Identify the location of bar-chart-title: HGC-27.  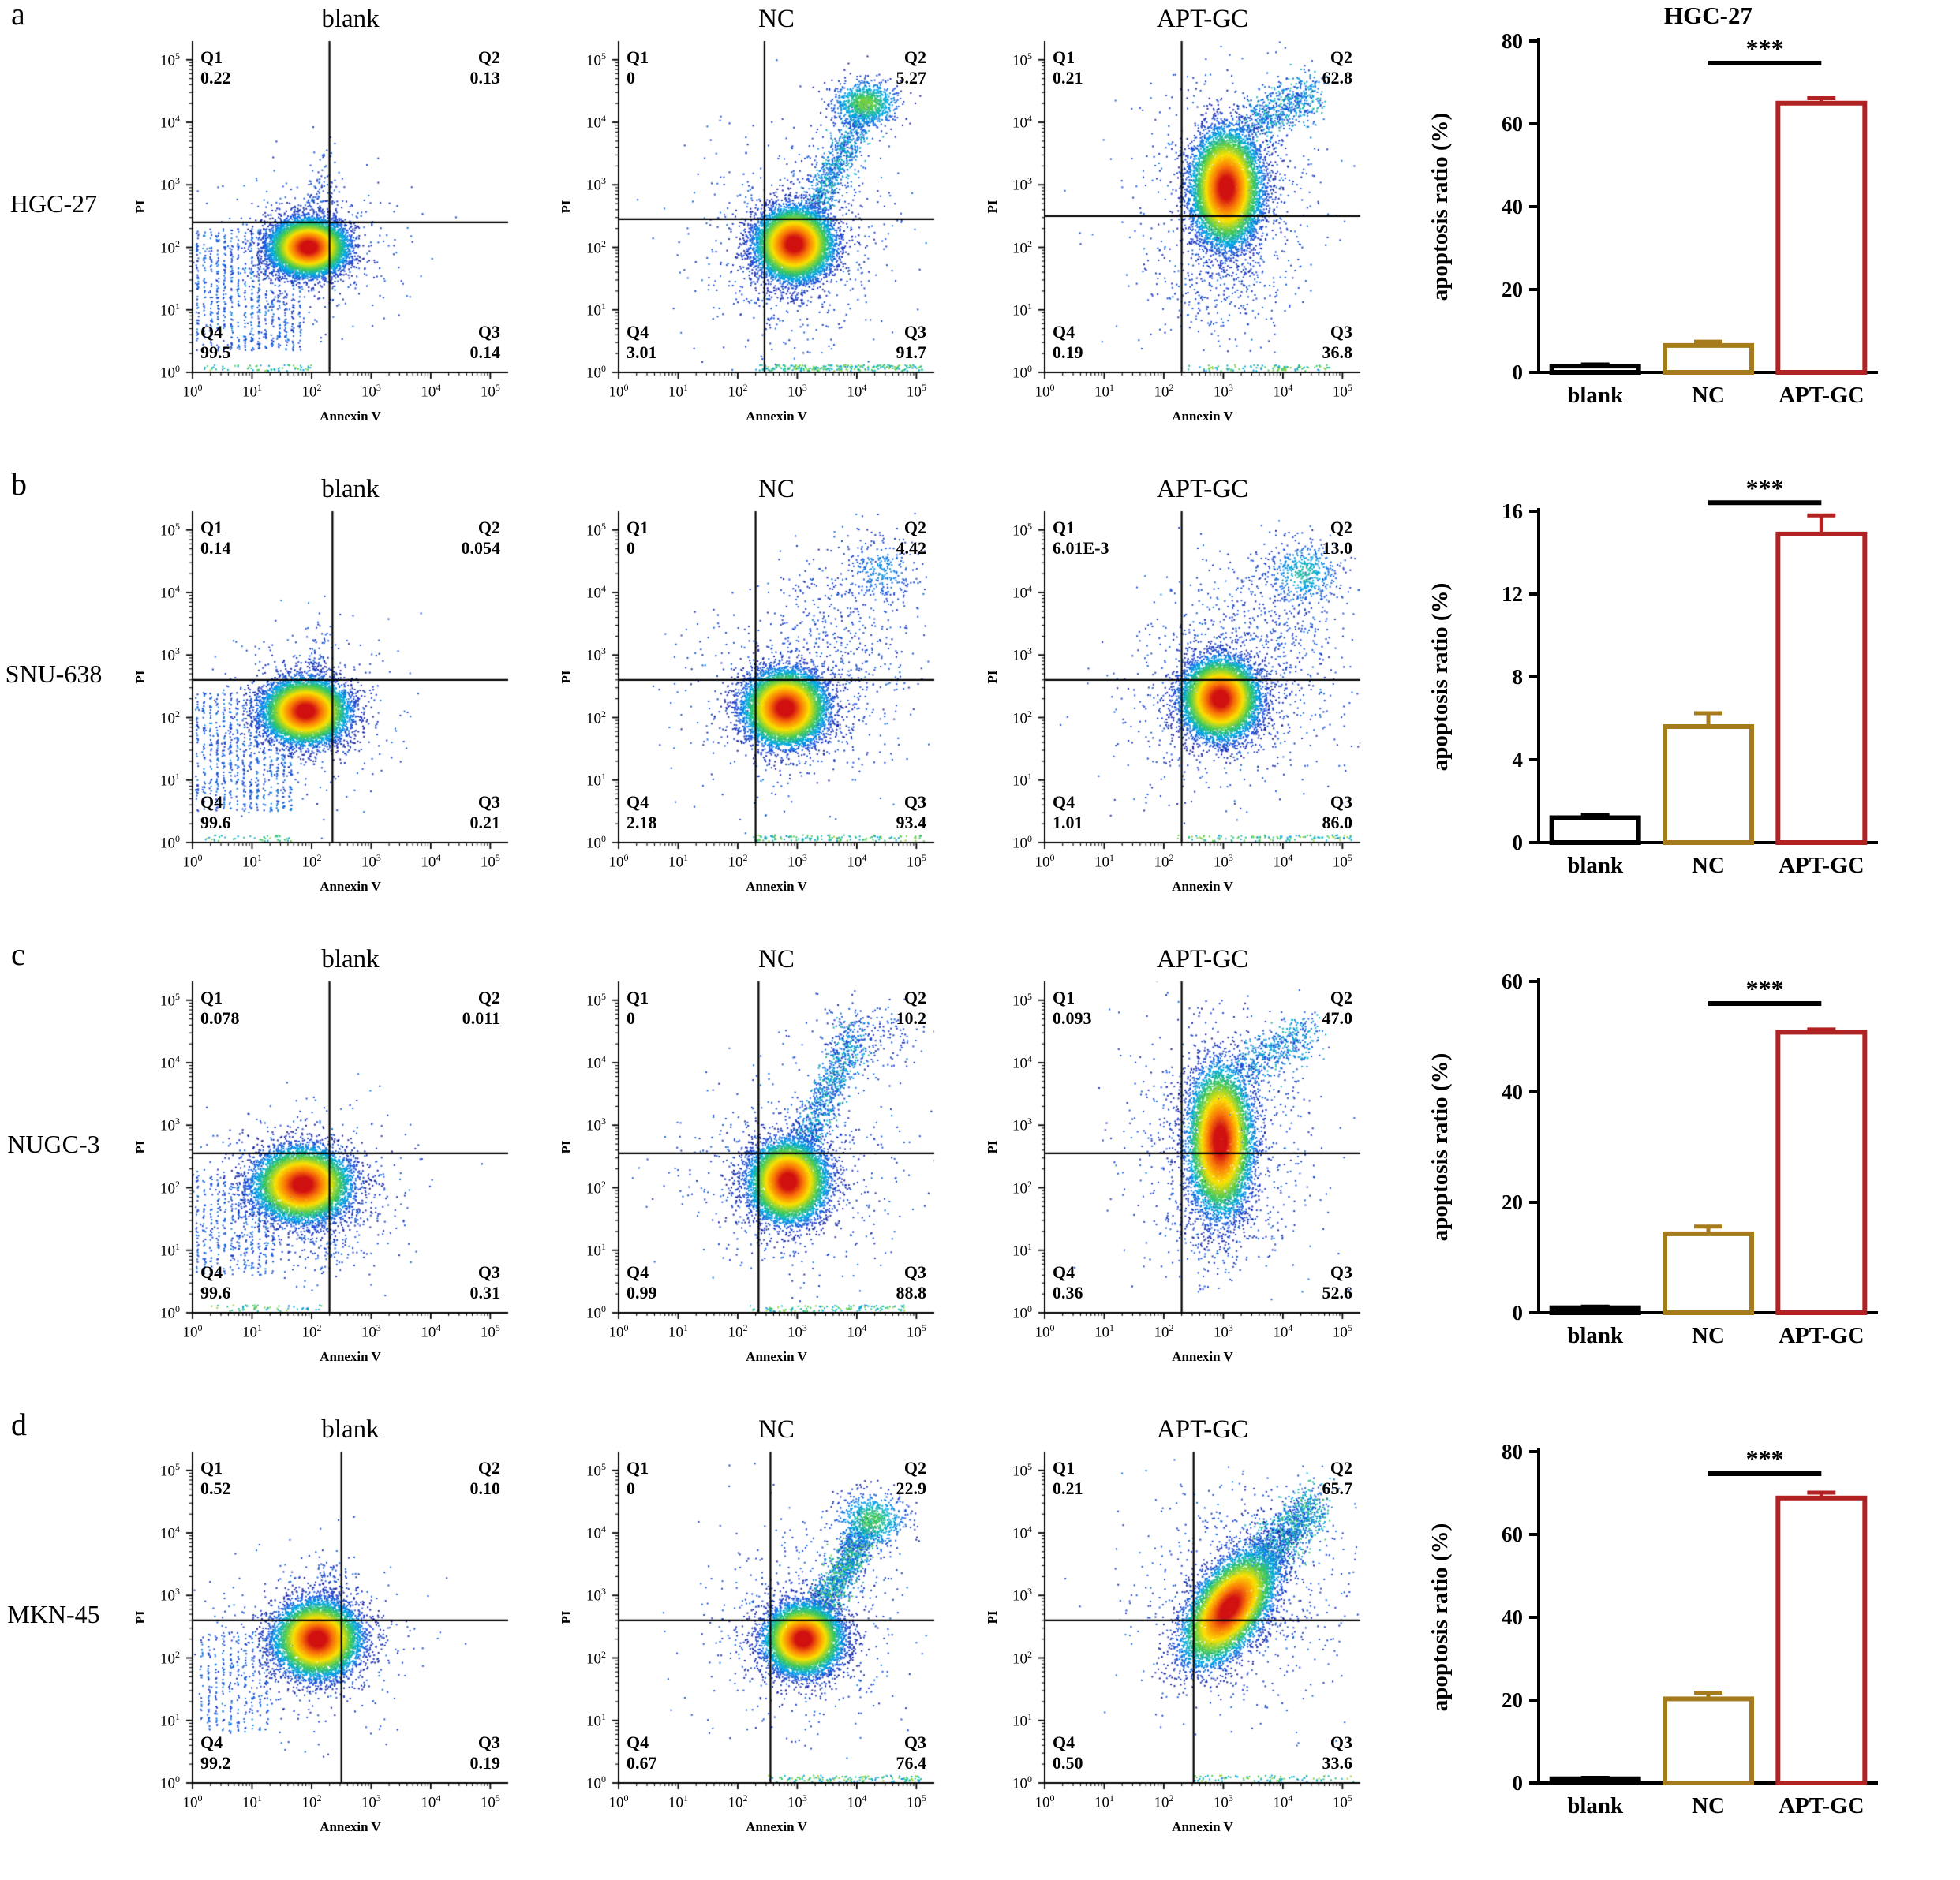
(1708, 15).